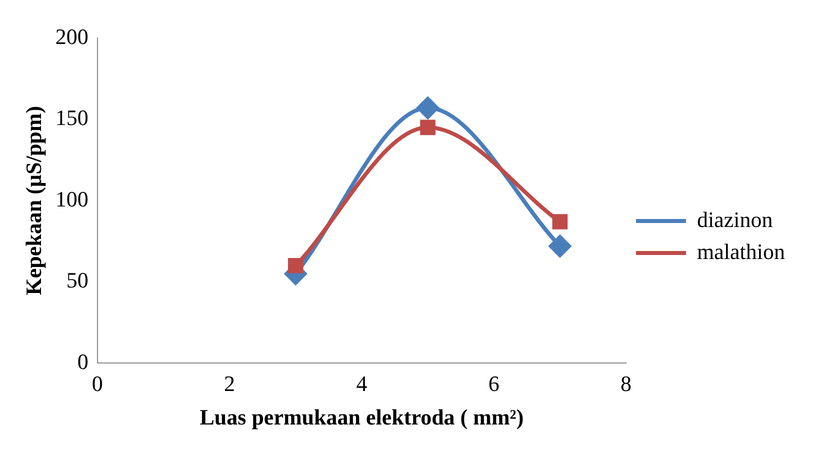 Image resolution: width=813 pixels, height=454 pixels. What do you see at coordinates (82, 361) in the screenshot?
I see `y-tick-label: 0` at bounding box center [82, 361].